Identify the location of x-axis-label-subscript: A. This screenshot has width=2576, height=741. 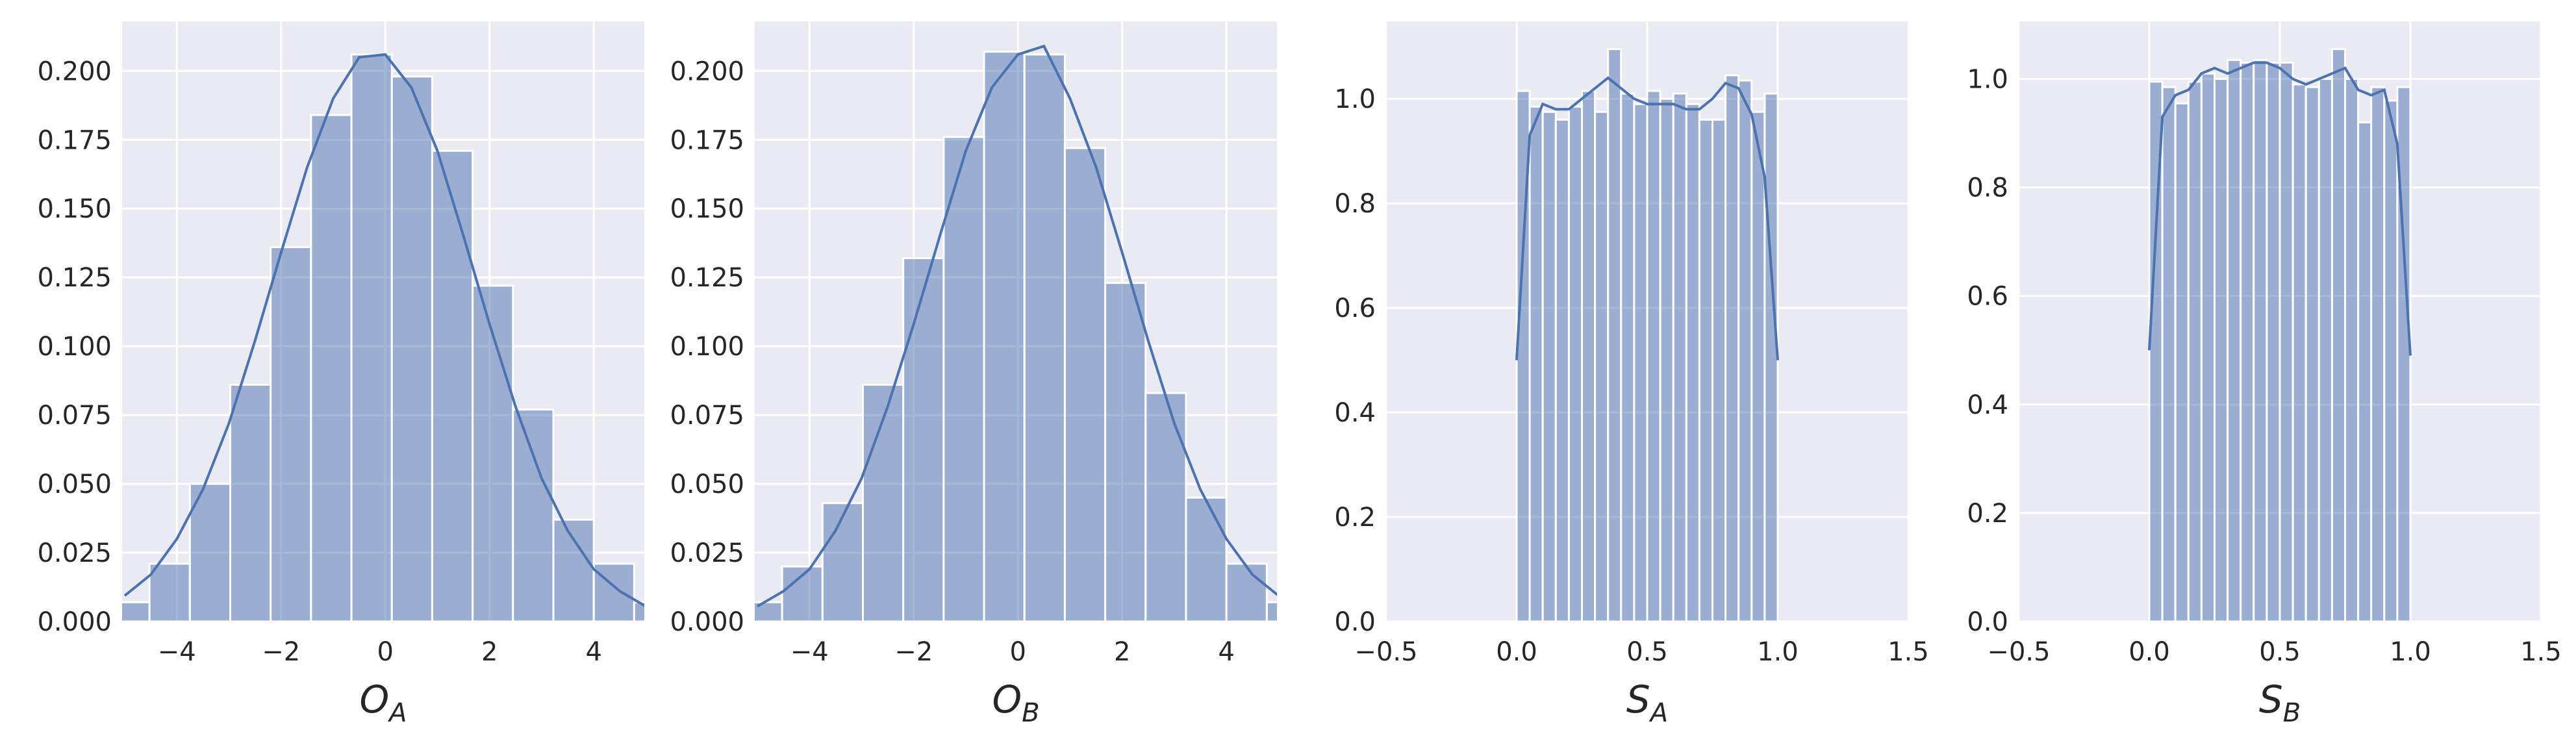
(397, 713).